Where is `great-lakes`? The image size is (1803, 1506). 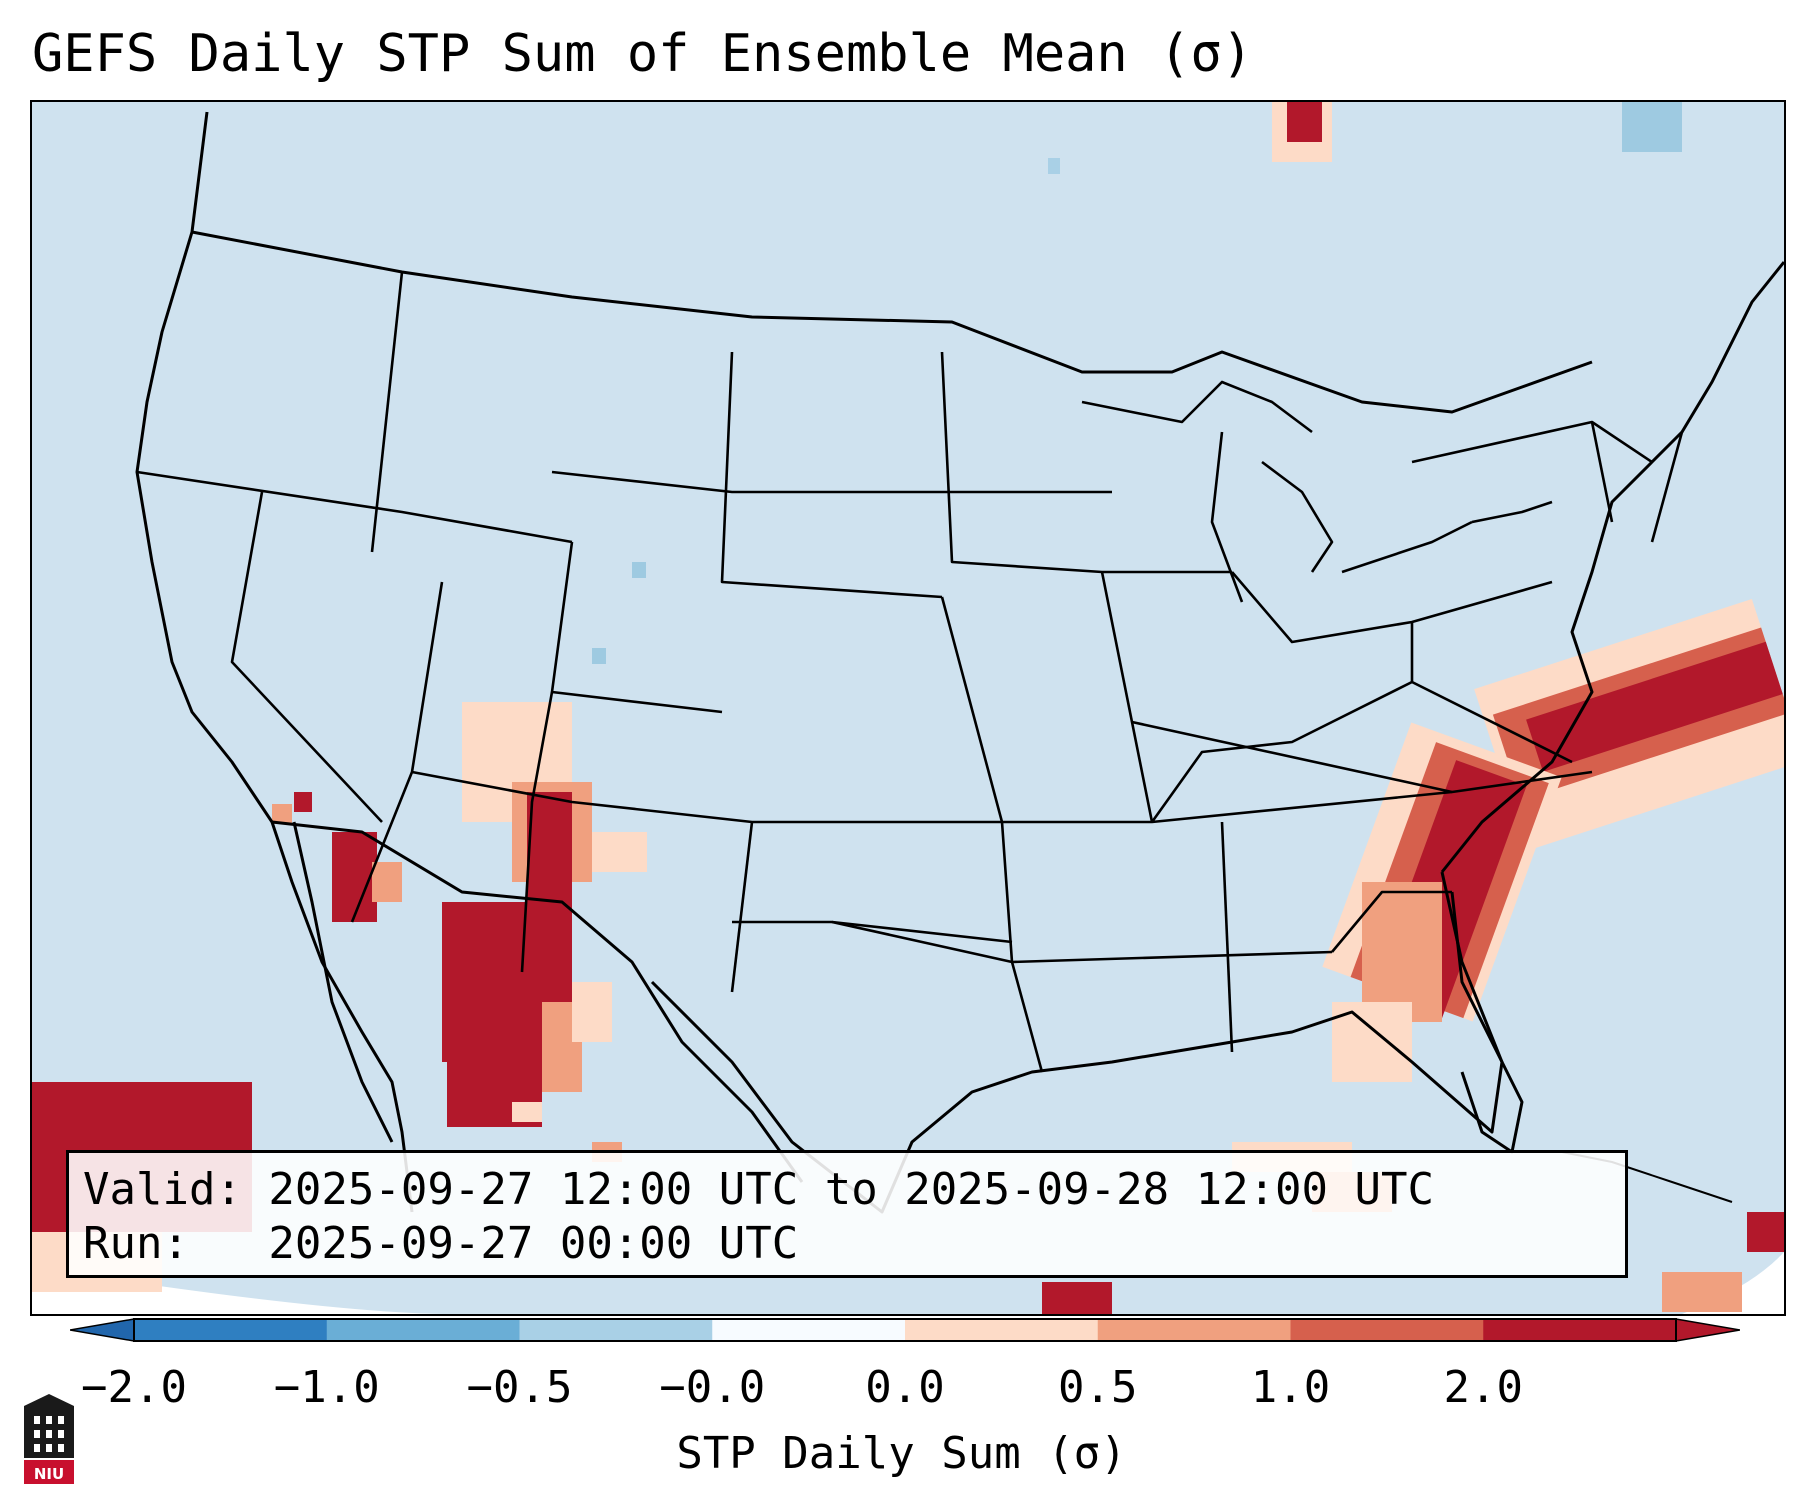 great-lakes is located at coordinates (1317, 491).